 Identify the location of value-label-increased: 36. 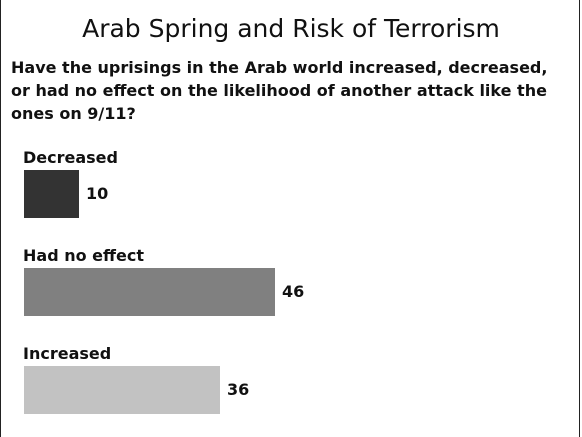
(238, 389).